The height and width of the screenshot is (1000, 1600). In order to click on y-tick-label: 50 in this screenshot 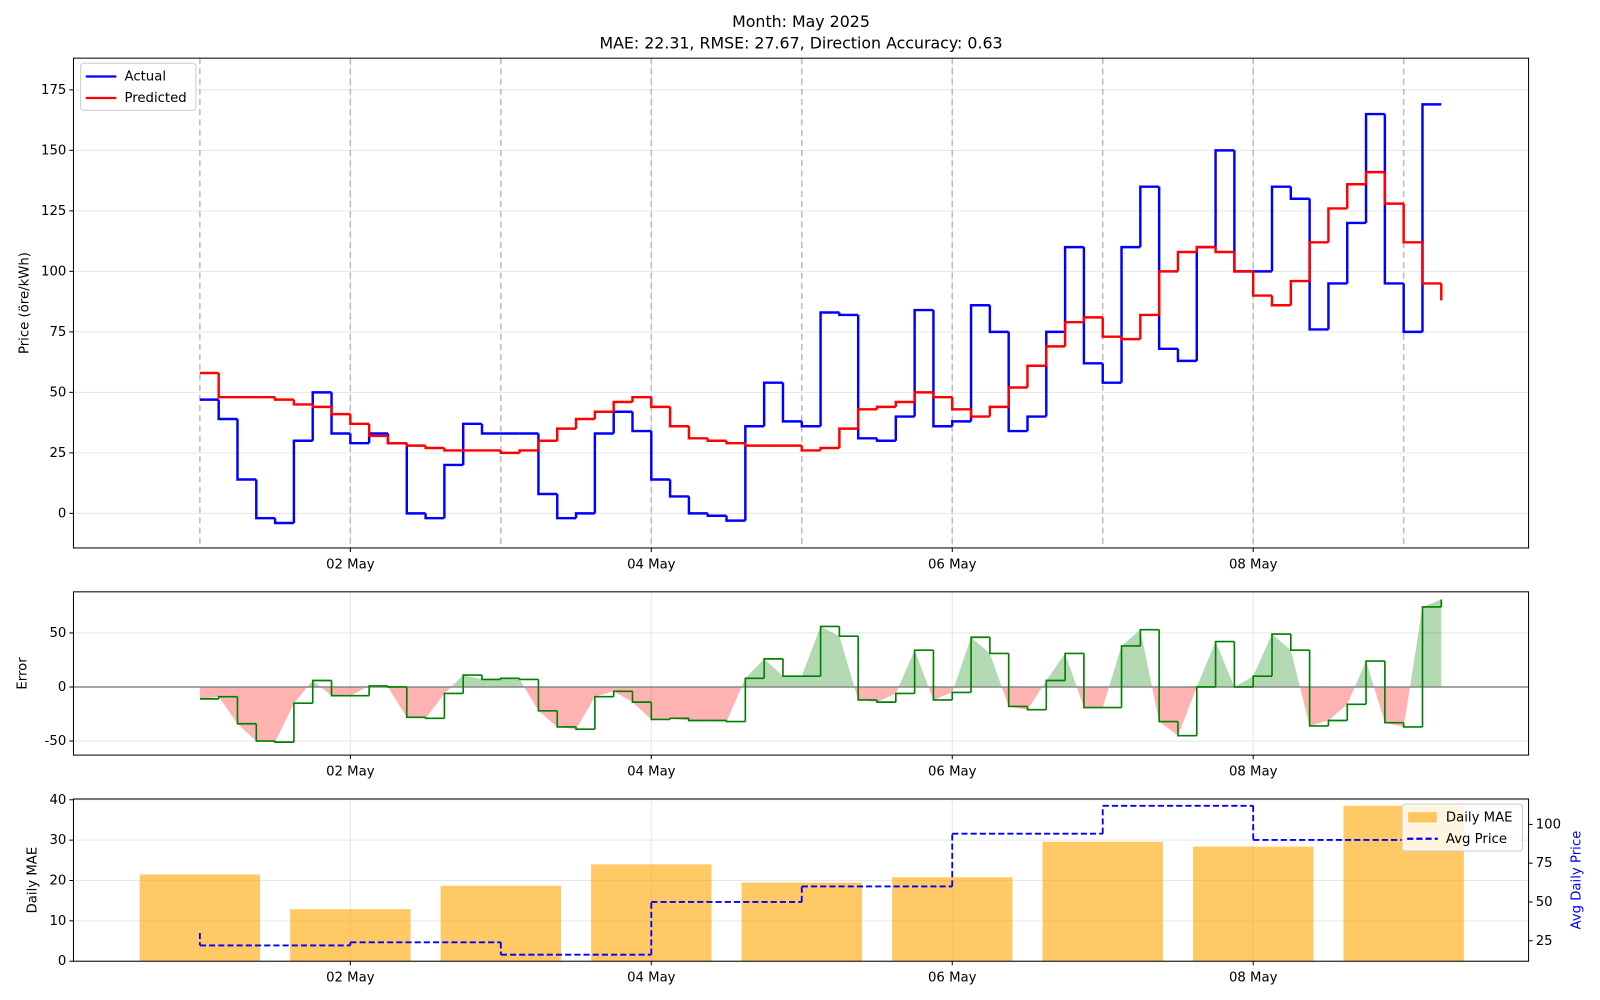, I will do `click(57, 392)`.